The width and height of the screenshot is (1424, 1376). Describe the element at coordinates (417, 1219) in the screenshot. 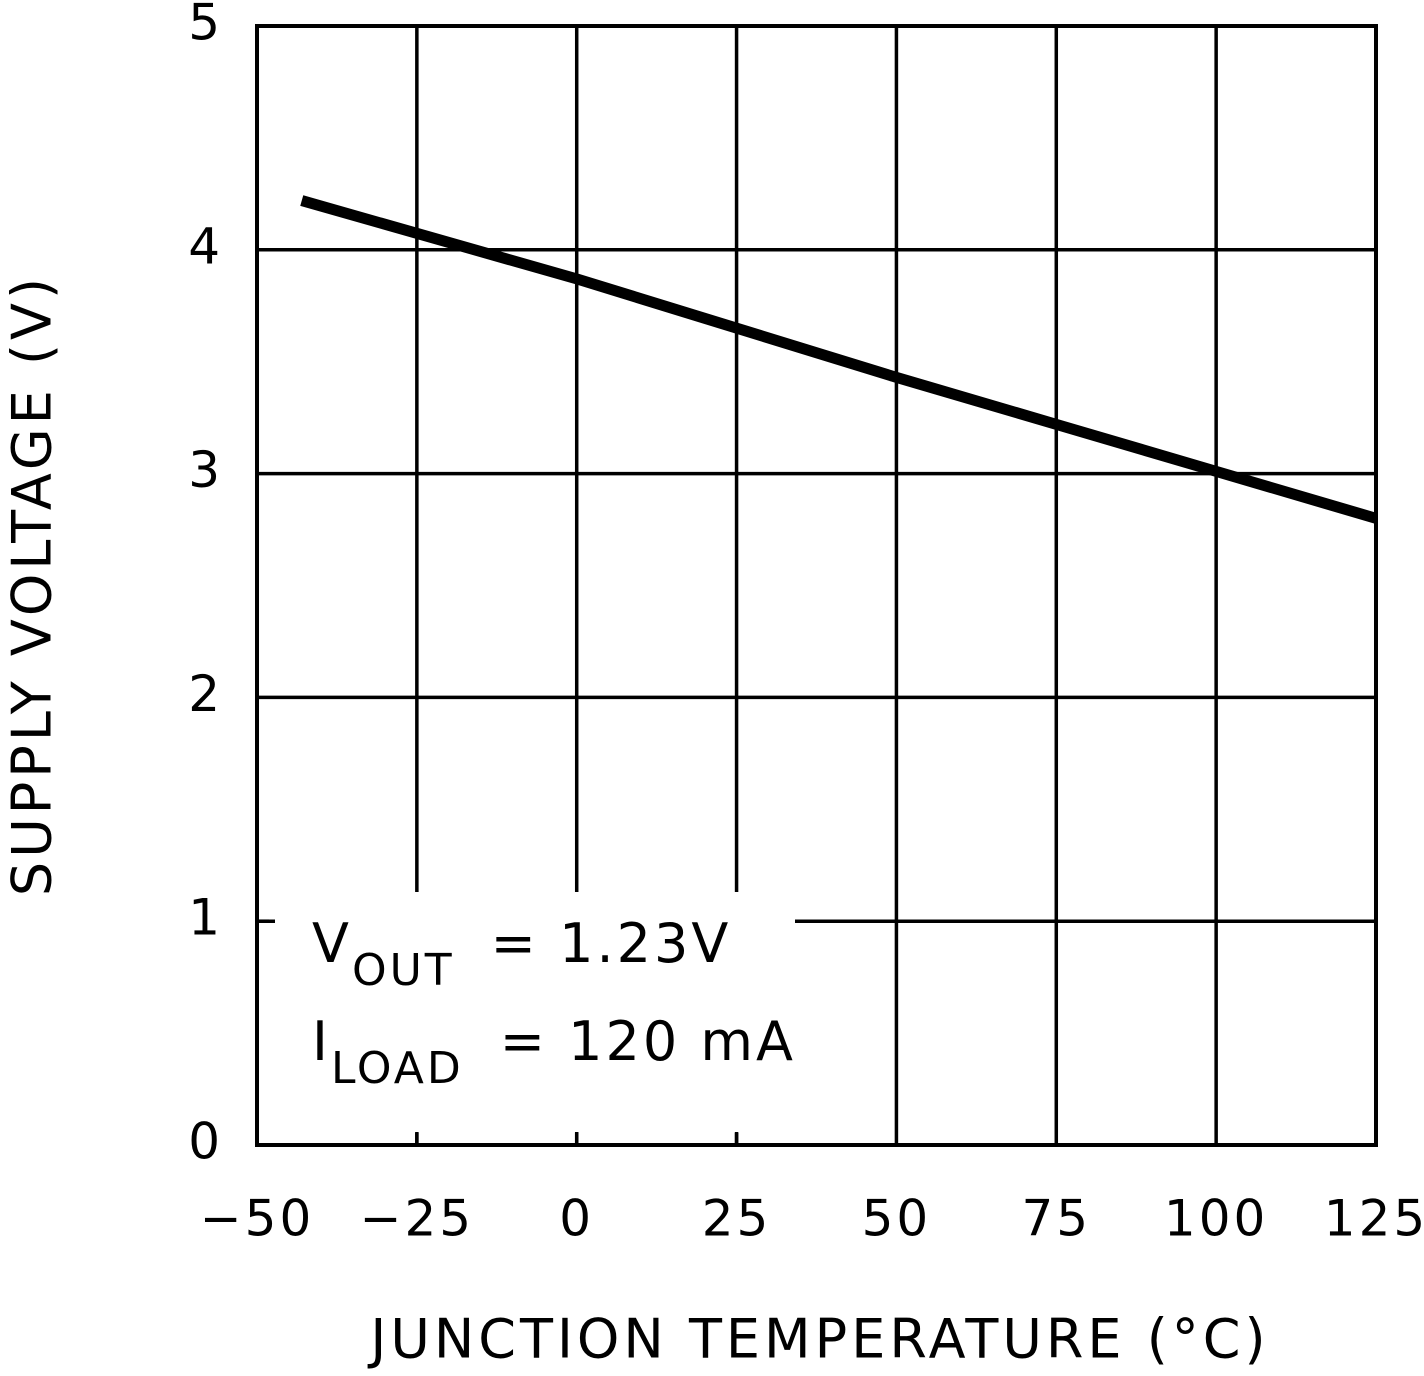

I see `x-tick-label: −25` at that location.